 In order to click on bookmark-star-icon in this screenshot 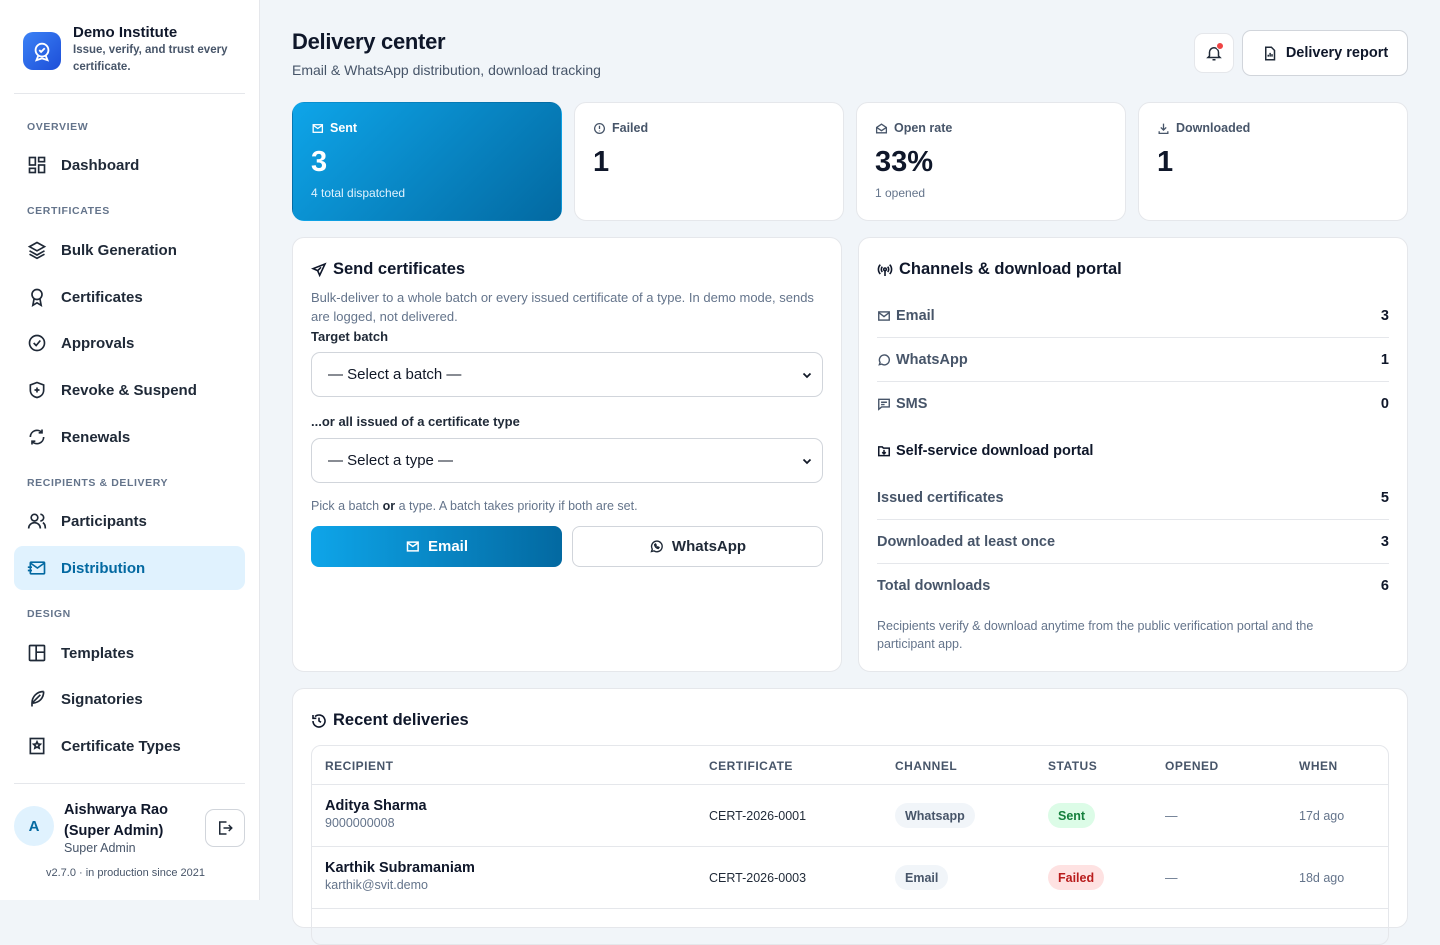, I will do `click(37, 746)`.